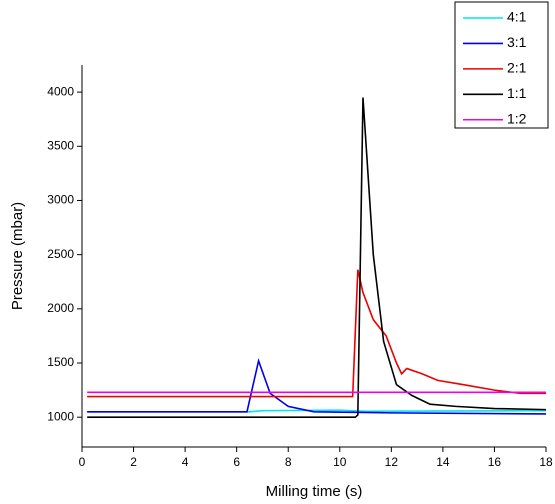 Image resolution: width=555 pixels, height=504 pixels. I want to click on y-tick-label: 1000, so click(60, 416).